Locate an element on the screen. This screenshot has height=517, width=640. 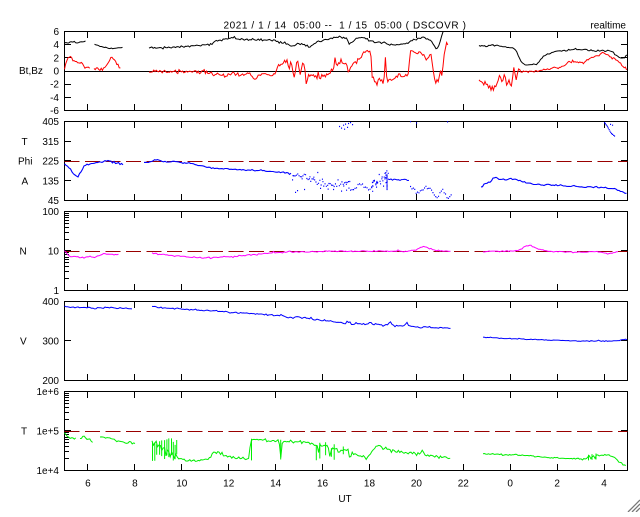
svg-text: 1e+4 is located at coordinates (47, 471).